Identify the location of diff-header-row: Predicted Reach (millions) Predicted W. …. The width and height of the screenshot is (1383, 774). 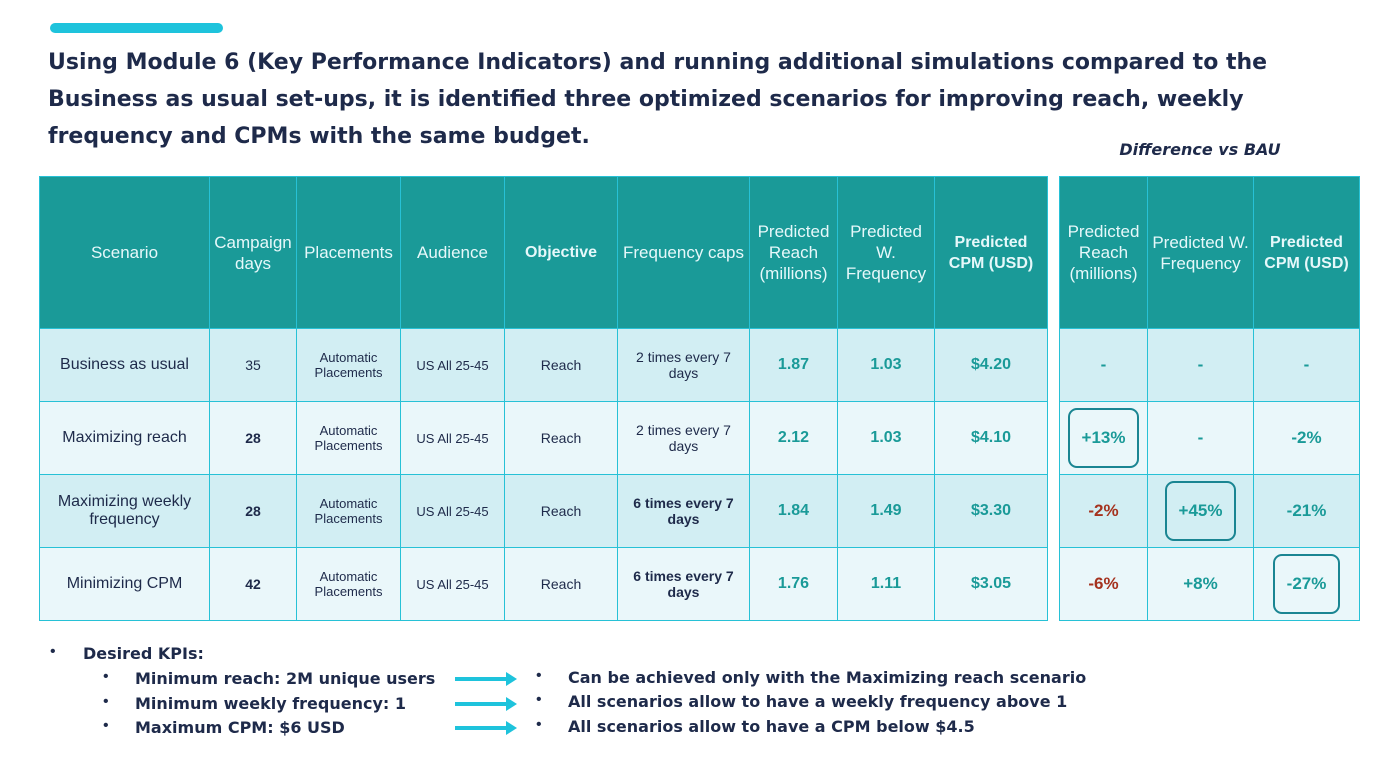
(1209, 252).